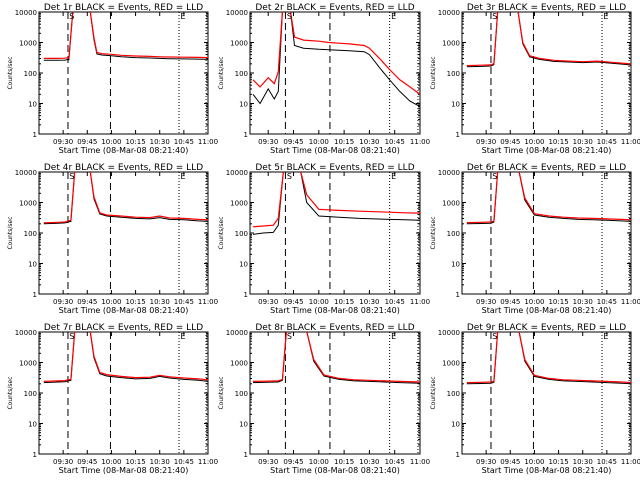 This screenshot has width=640, height=480. What do you see at coordinates (123, 8) in the screenshot?
I see `panel-title: Det 1r BLACK = Events, RED = LLD` at bounding box center [123, 8].